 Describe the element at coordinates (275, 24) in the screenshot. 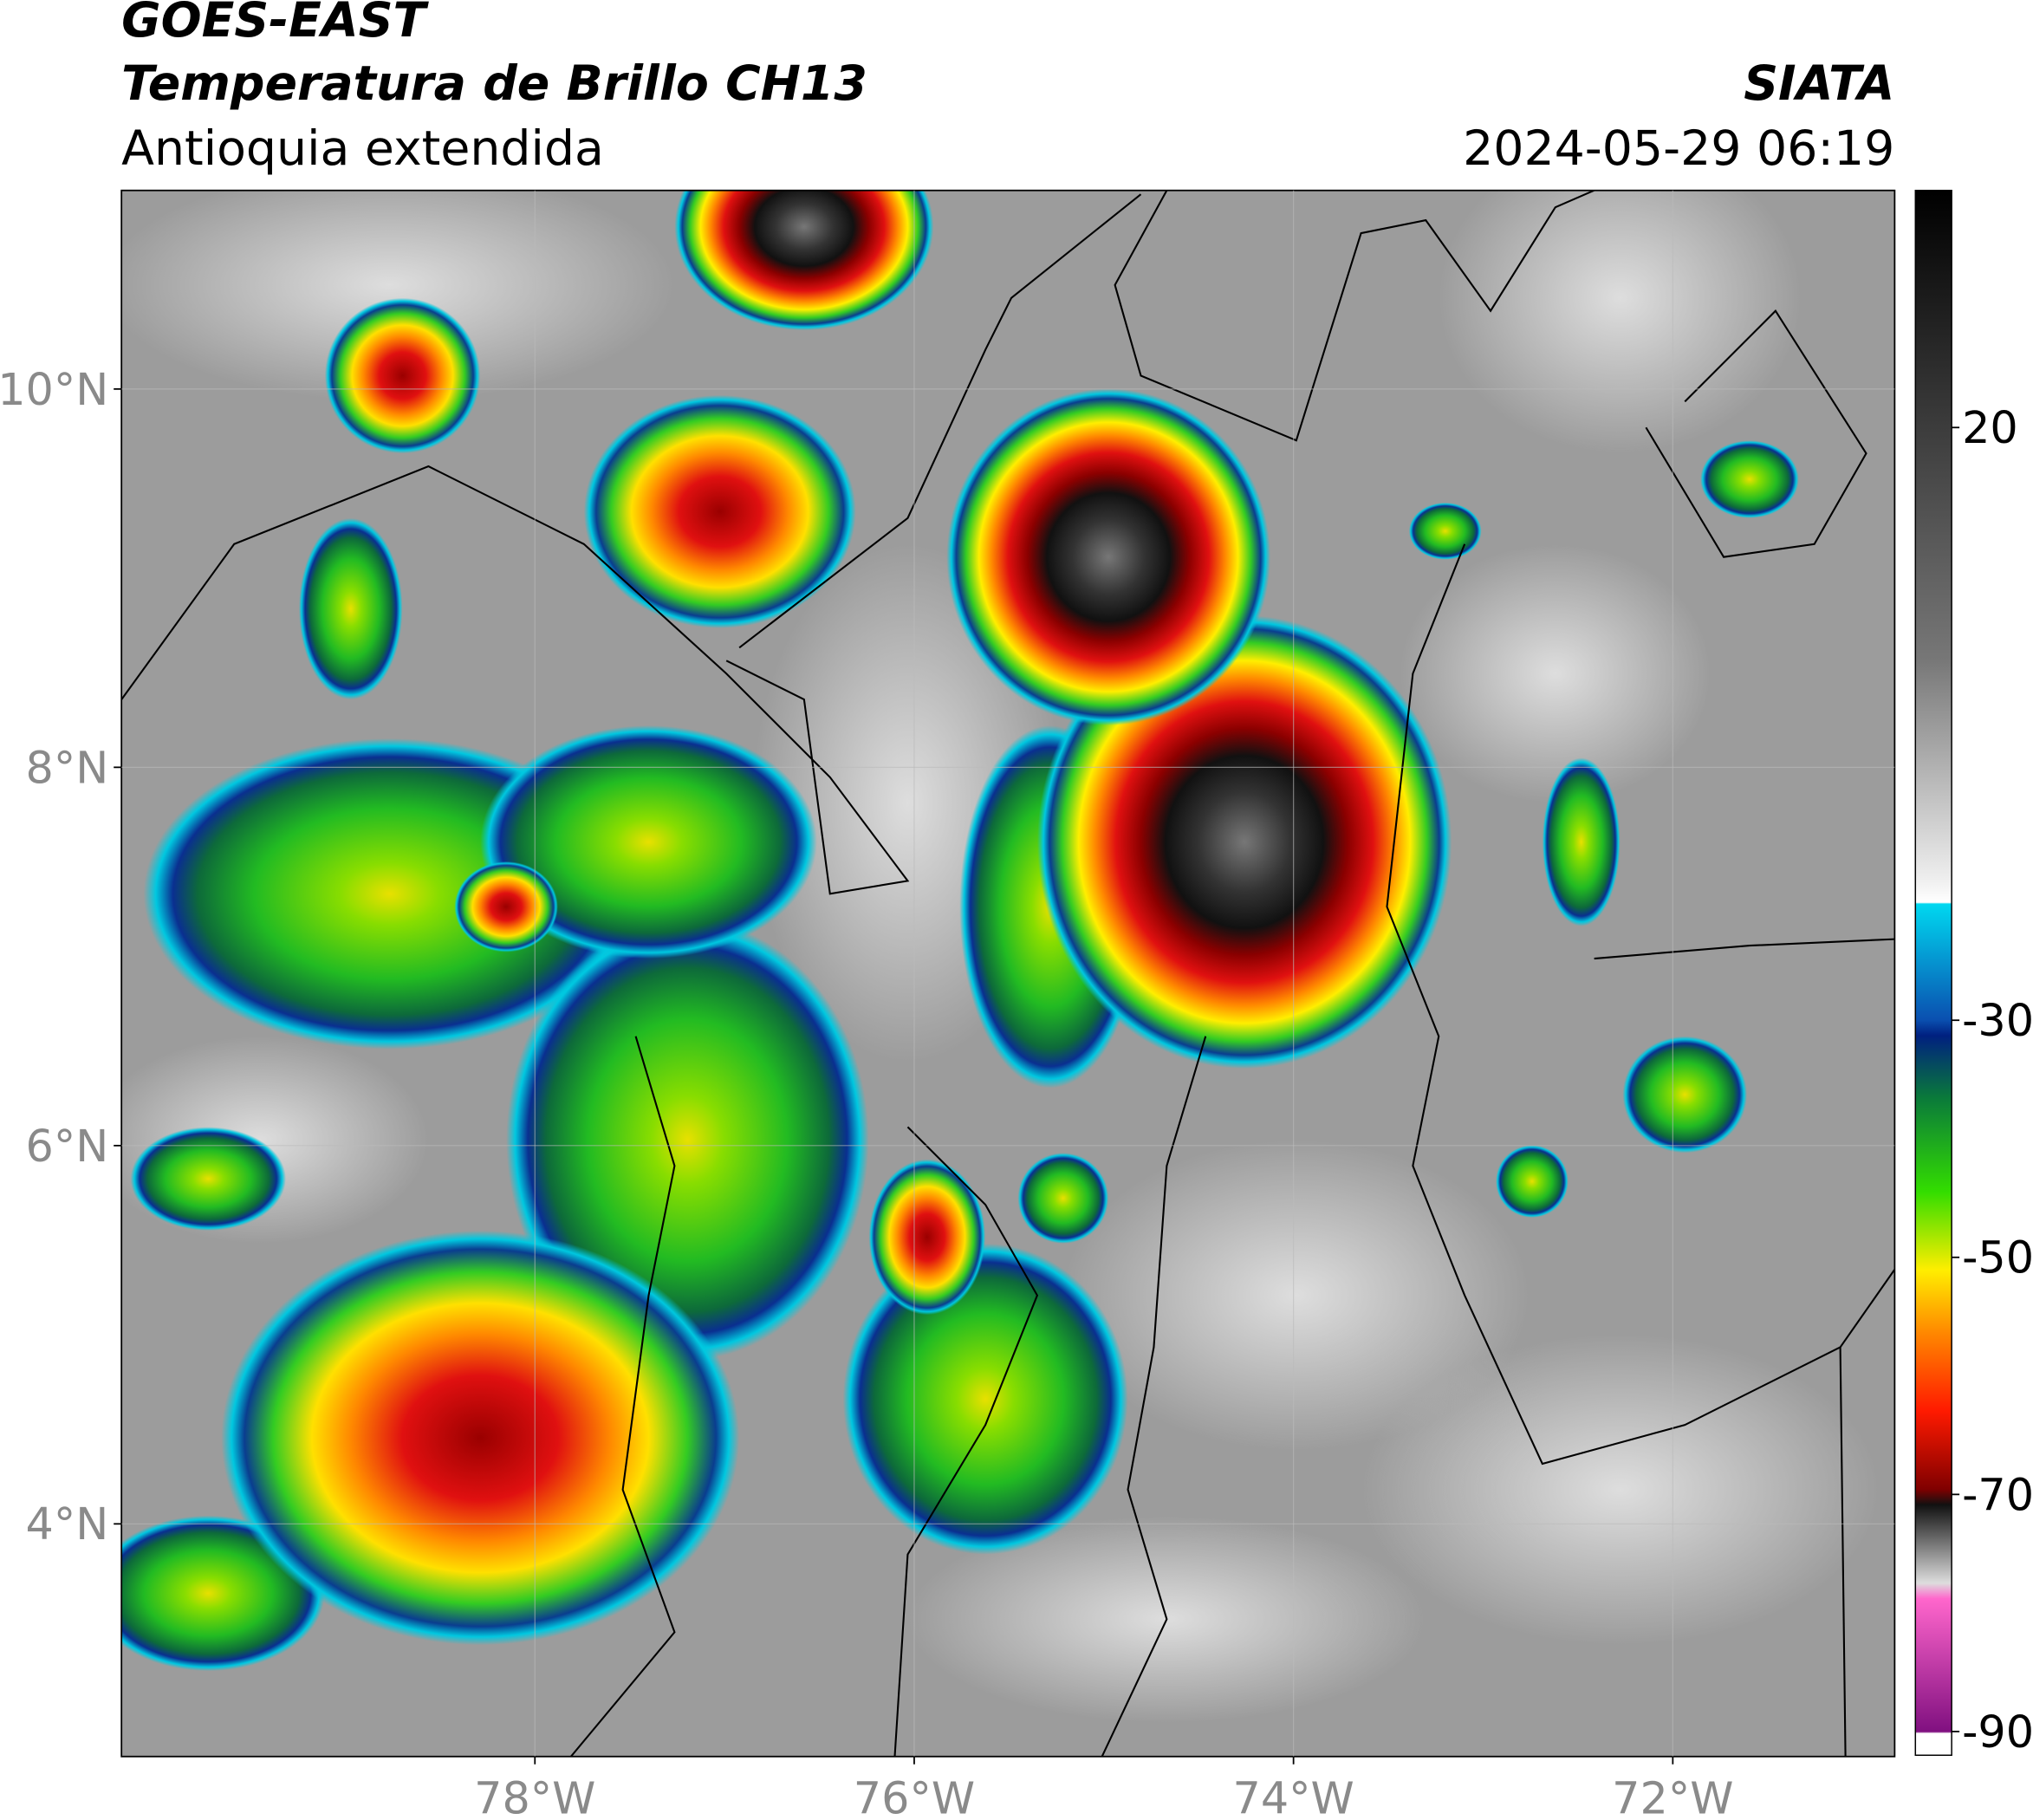

I see `source: GOES-EAST` at that location.